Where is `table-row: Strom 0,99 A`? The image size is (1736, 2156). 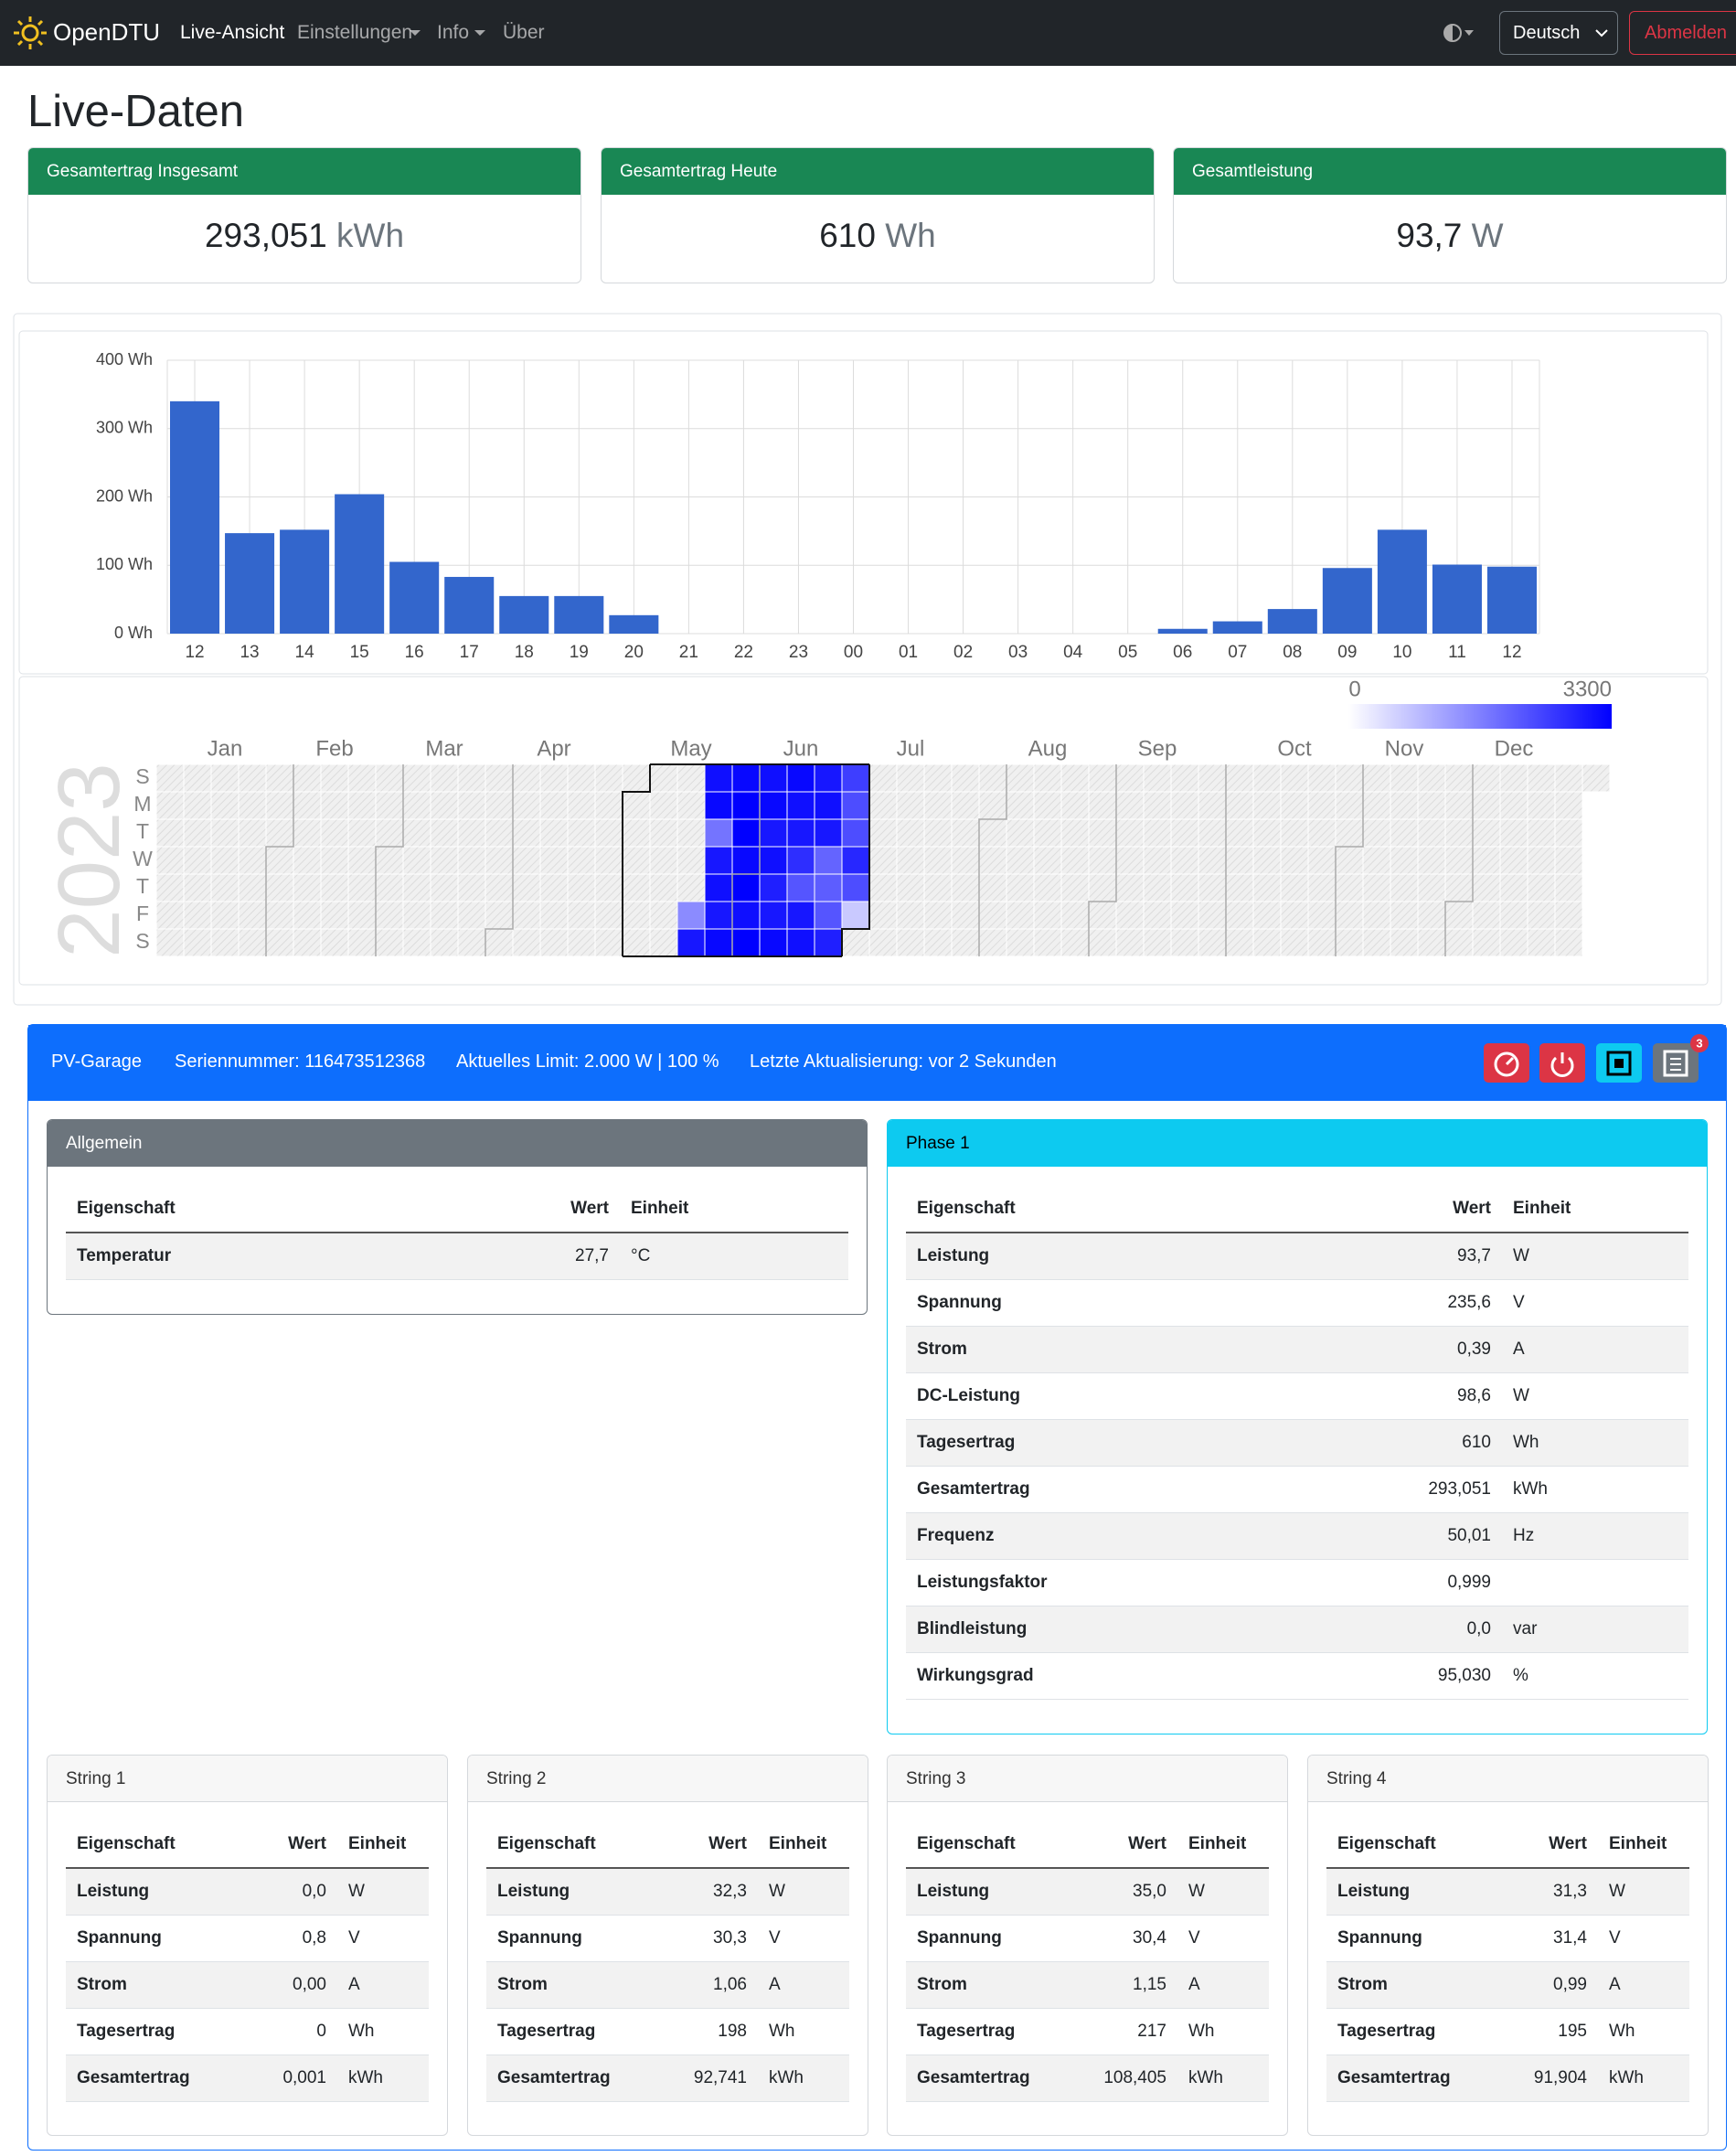
table-row: Strom 0,99 A is located at coordinates (1507, 1985).